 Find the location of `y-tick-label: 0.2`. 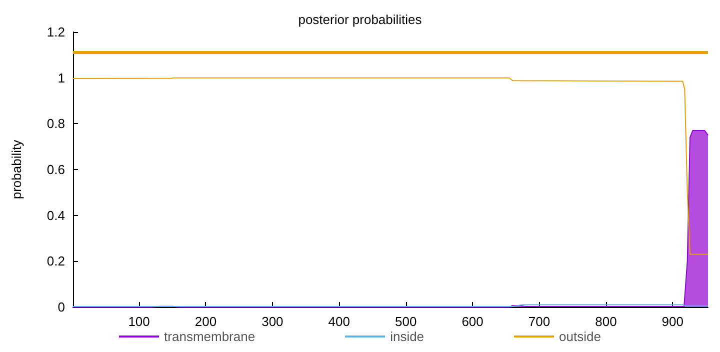

y-tick-label: 0.2 is located at coordinates (55, 261).